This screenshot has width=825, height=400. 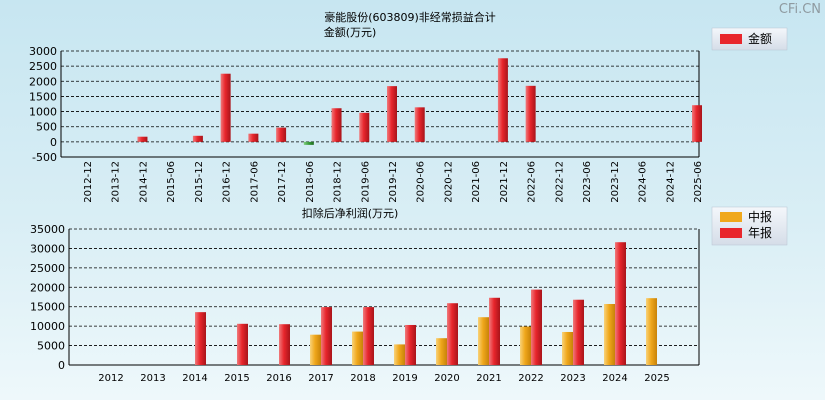 What do you see at coordinates (494, 331) in the screenshot?
I see `bar-年报-2021` at bounding box center [494, 331].